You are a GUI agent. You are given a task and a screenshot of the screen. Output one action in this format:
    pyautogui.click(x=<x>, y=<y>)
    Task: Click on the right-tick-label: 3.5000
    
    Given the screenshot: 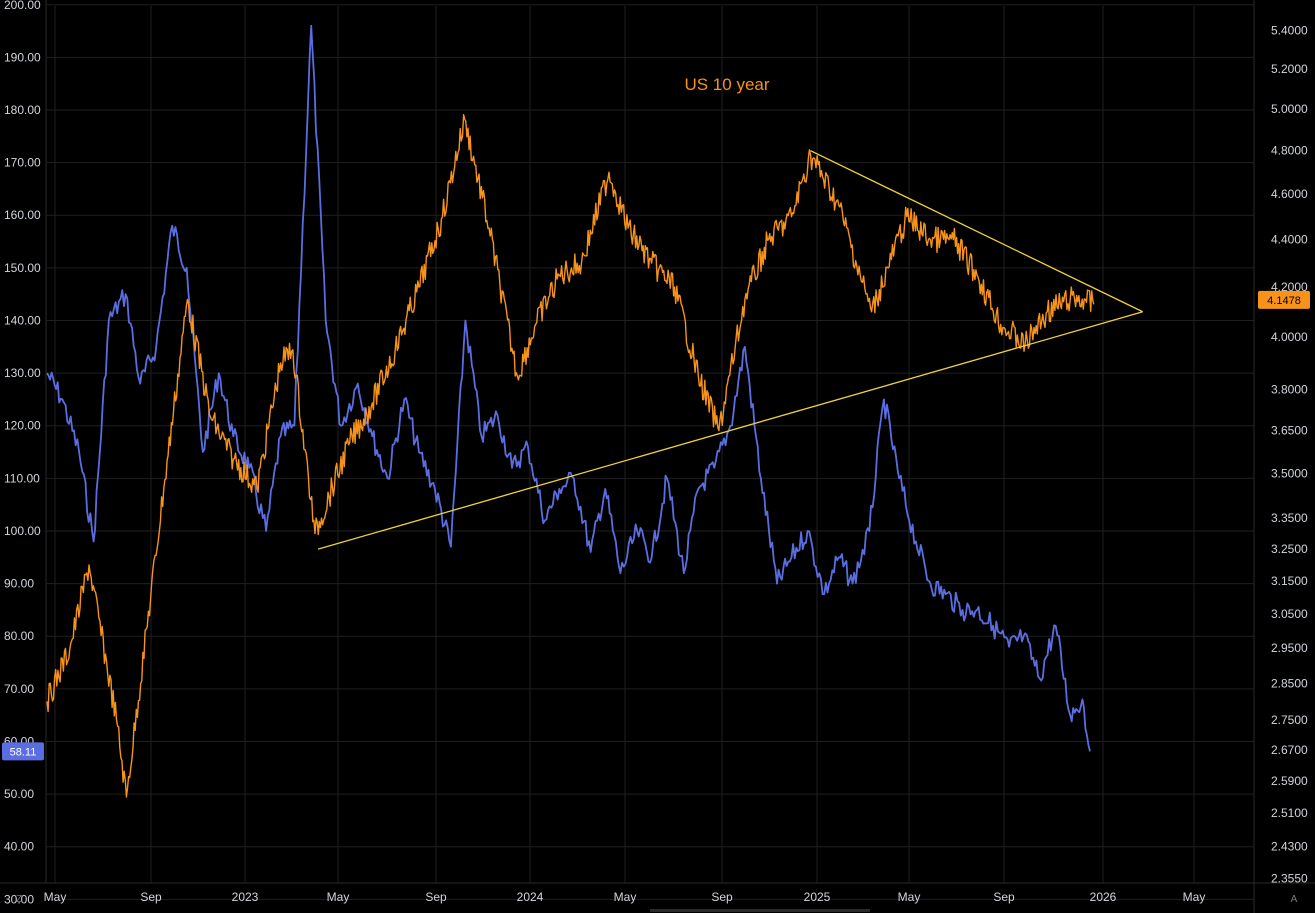 What is the action you would take?
    pyautogui.click(x=1289, y=473)
    